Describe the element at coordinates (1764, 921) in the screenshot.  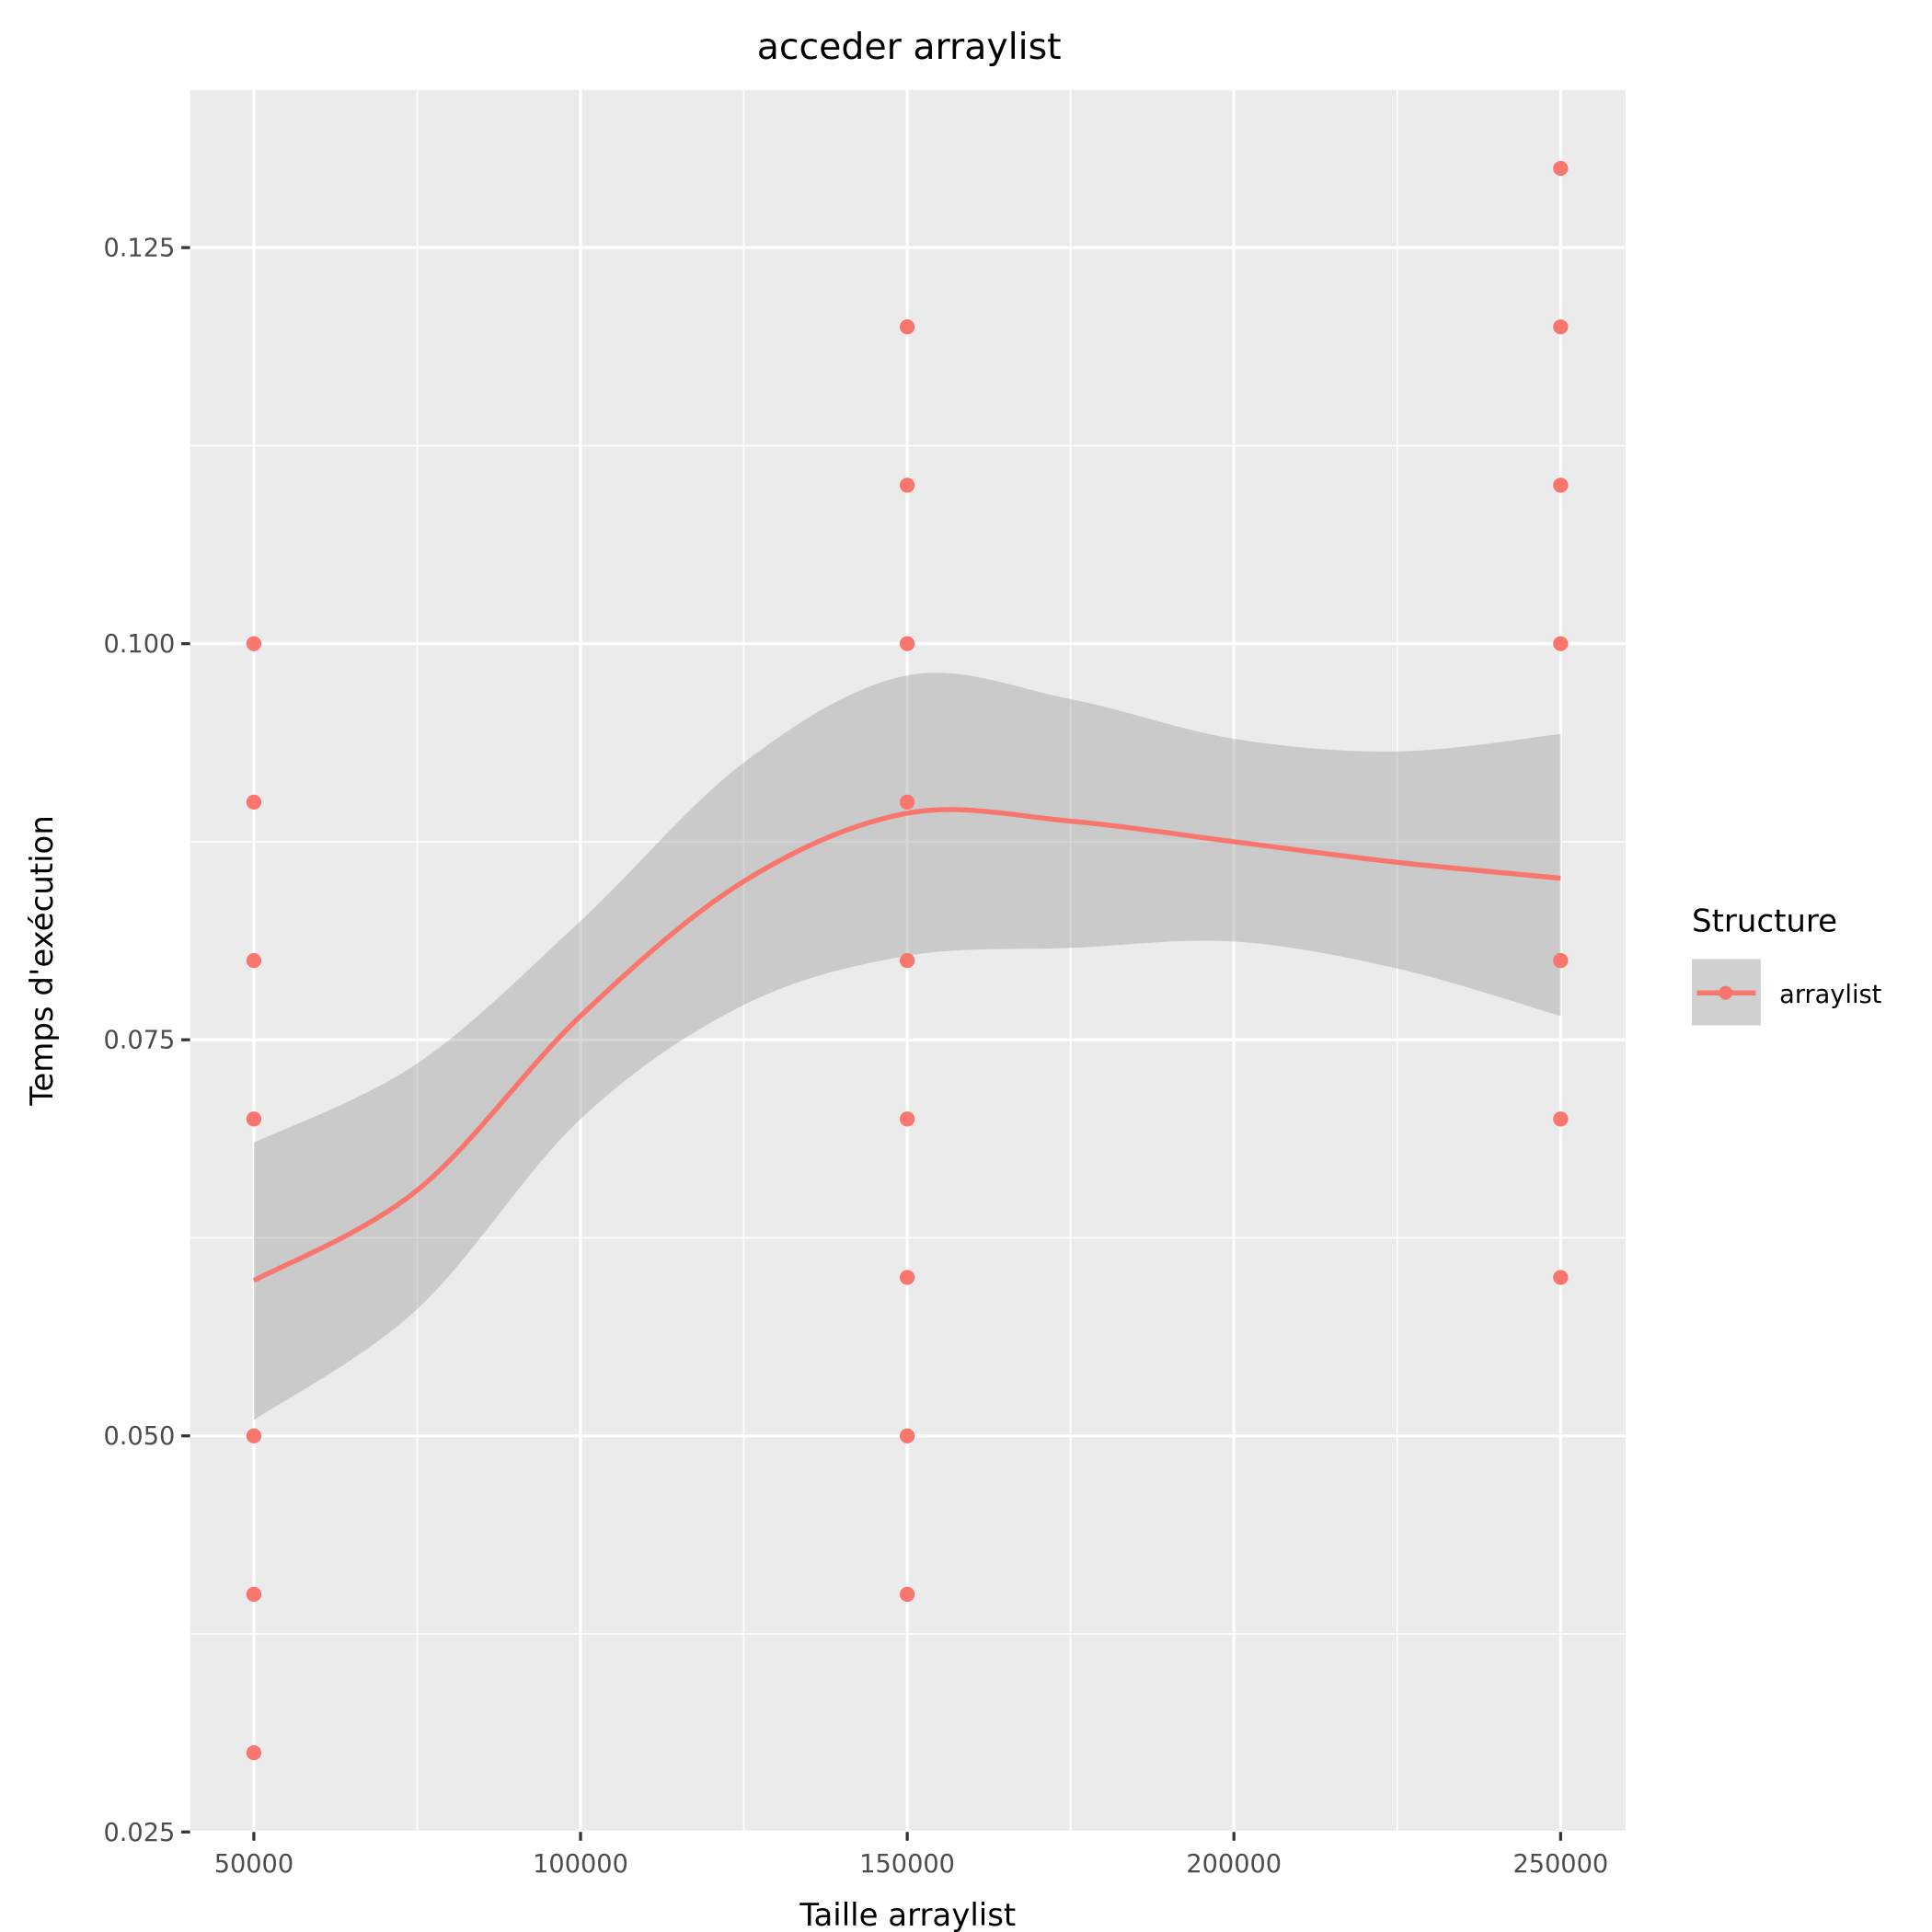
I see `legend-title: Structure` at that location.